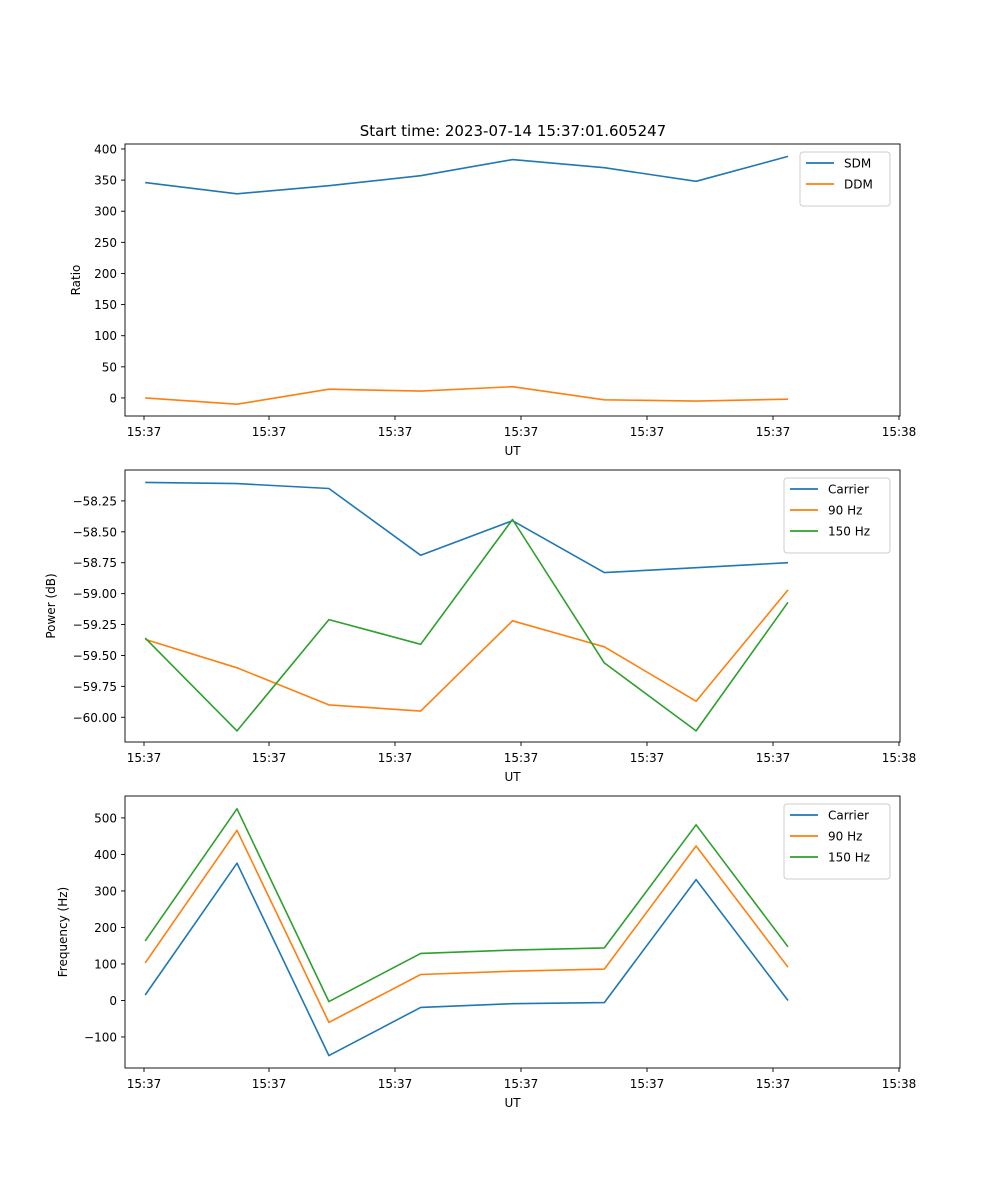  Describe the element at coordinates (95, 687) in the screenshot. I see `y-tick-label: −59.75` at that location.